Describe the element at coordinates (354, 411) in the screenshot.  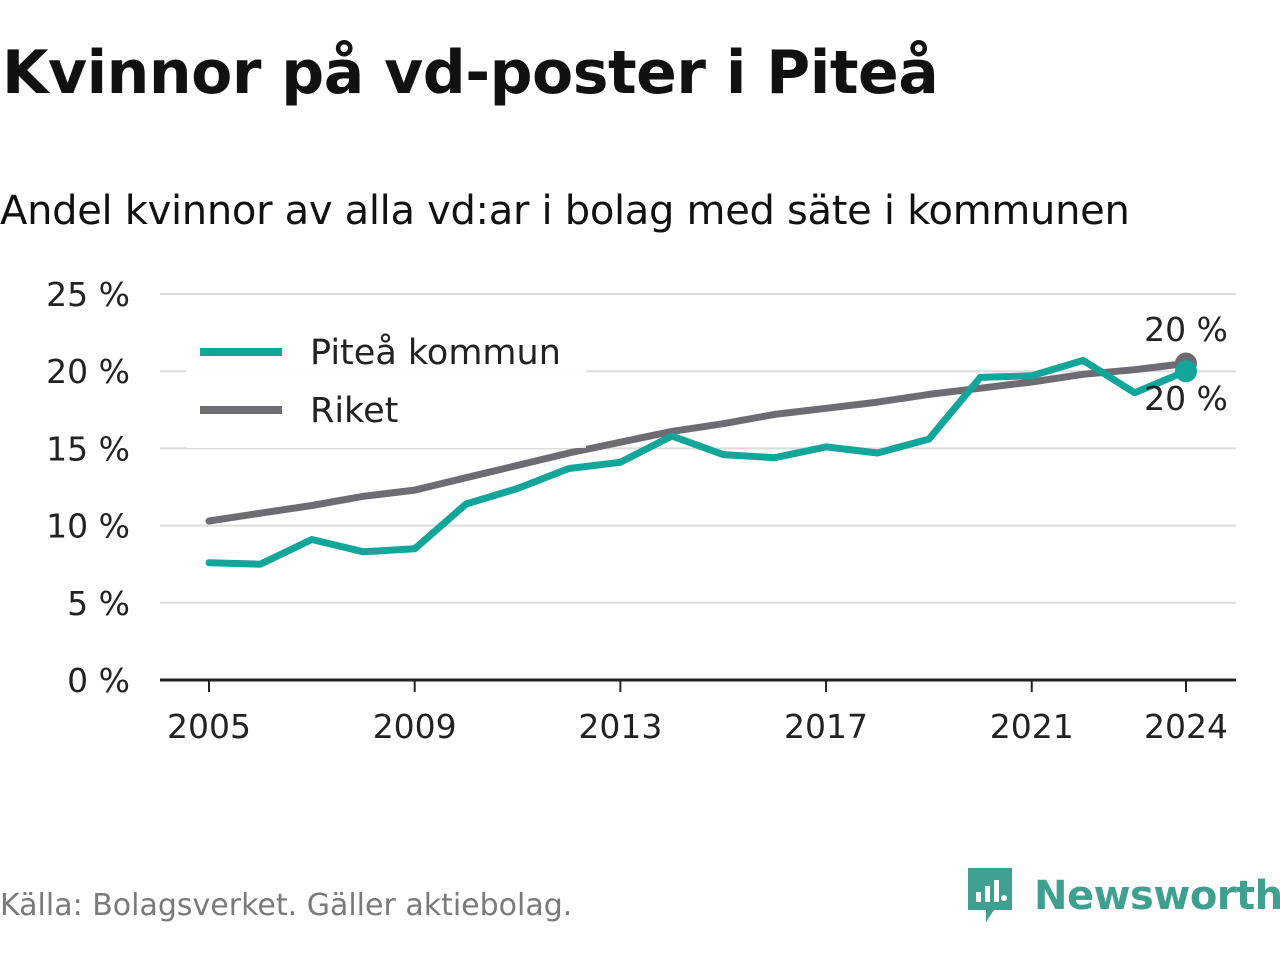
I see `legend-label: Riket` at that location.